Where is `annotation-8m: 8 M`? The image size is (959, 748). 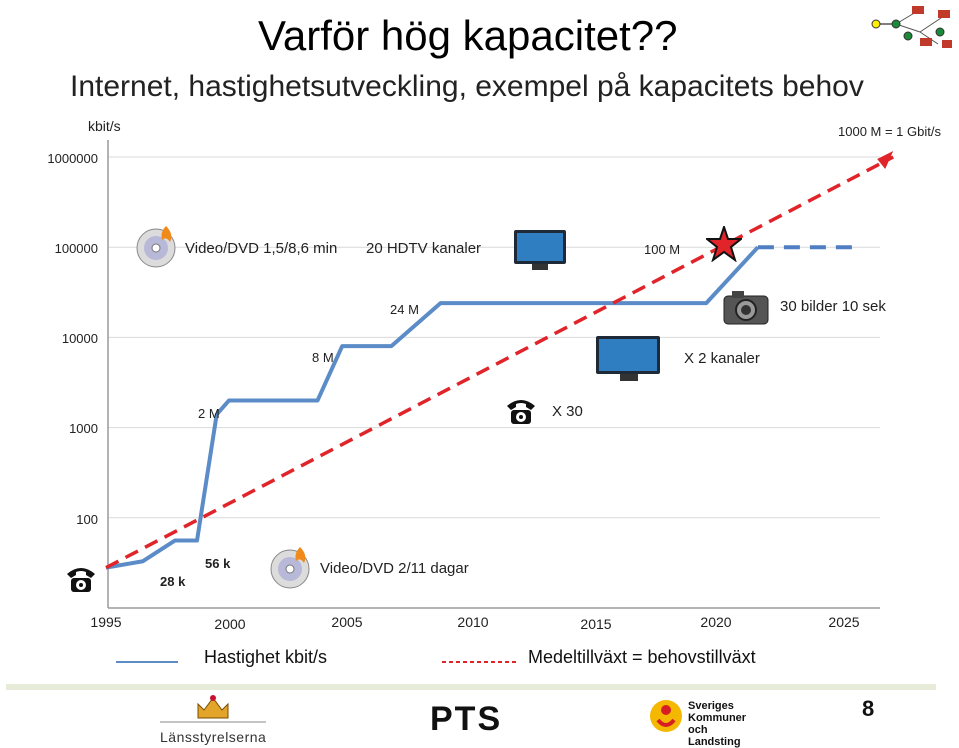
annotation-8m: 8 M is located at coordinates (323, 357).